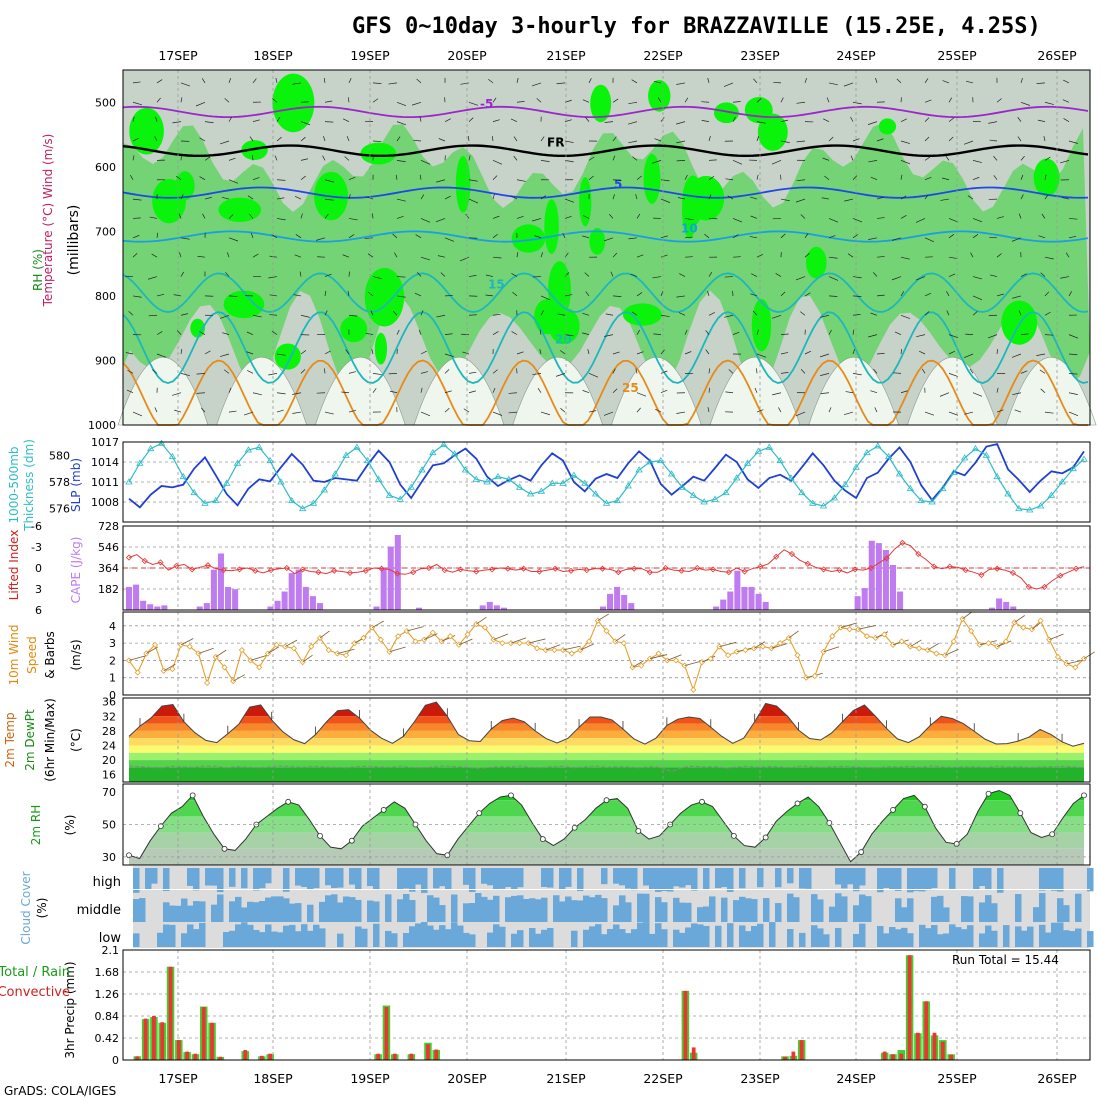 The width and height of the screenshot is (1100, 1100). What do you see at coordinates (262, 391) in the screenshot?
I see `dry-plume` at bounding box center [262, 391].